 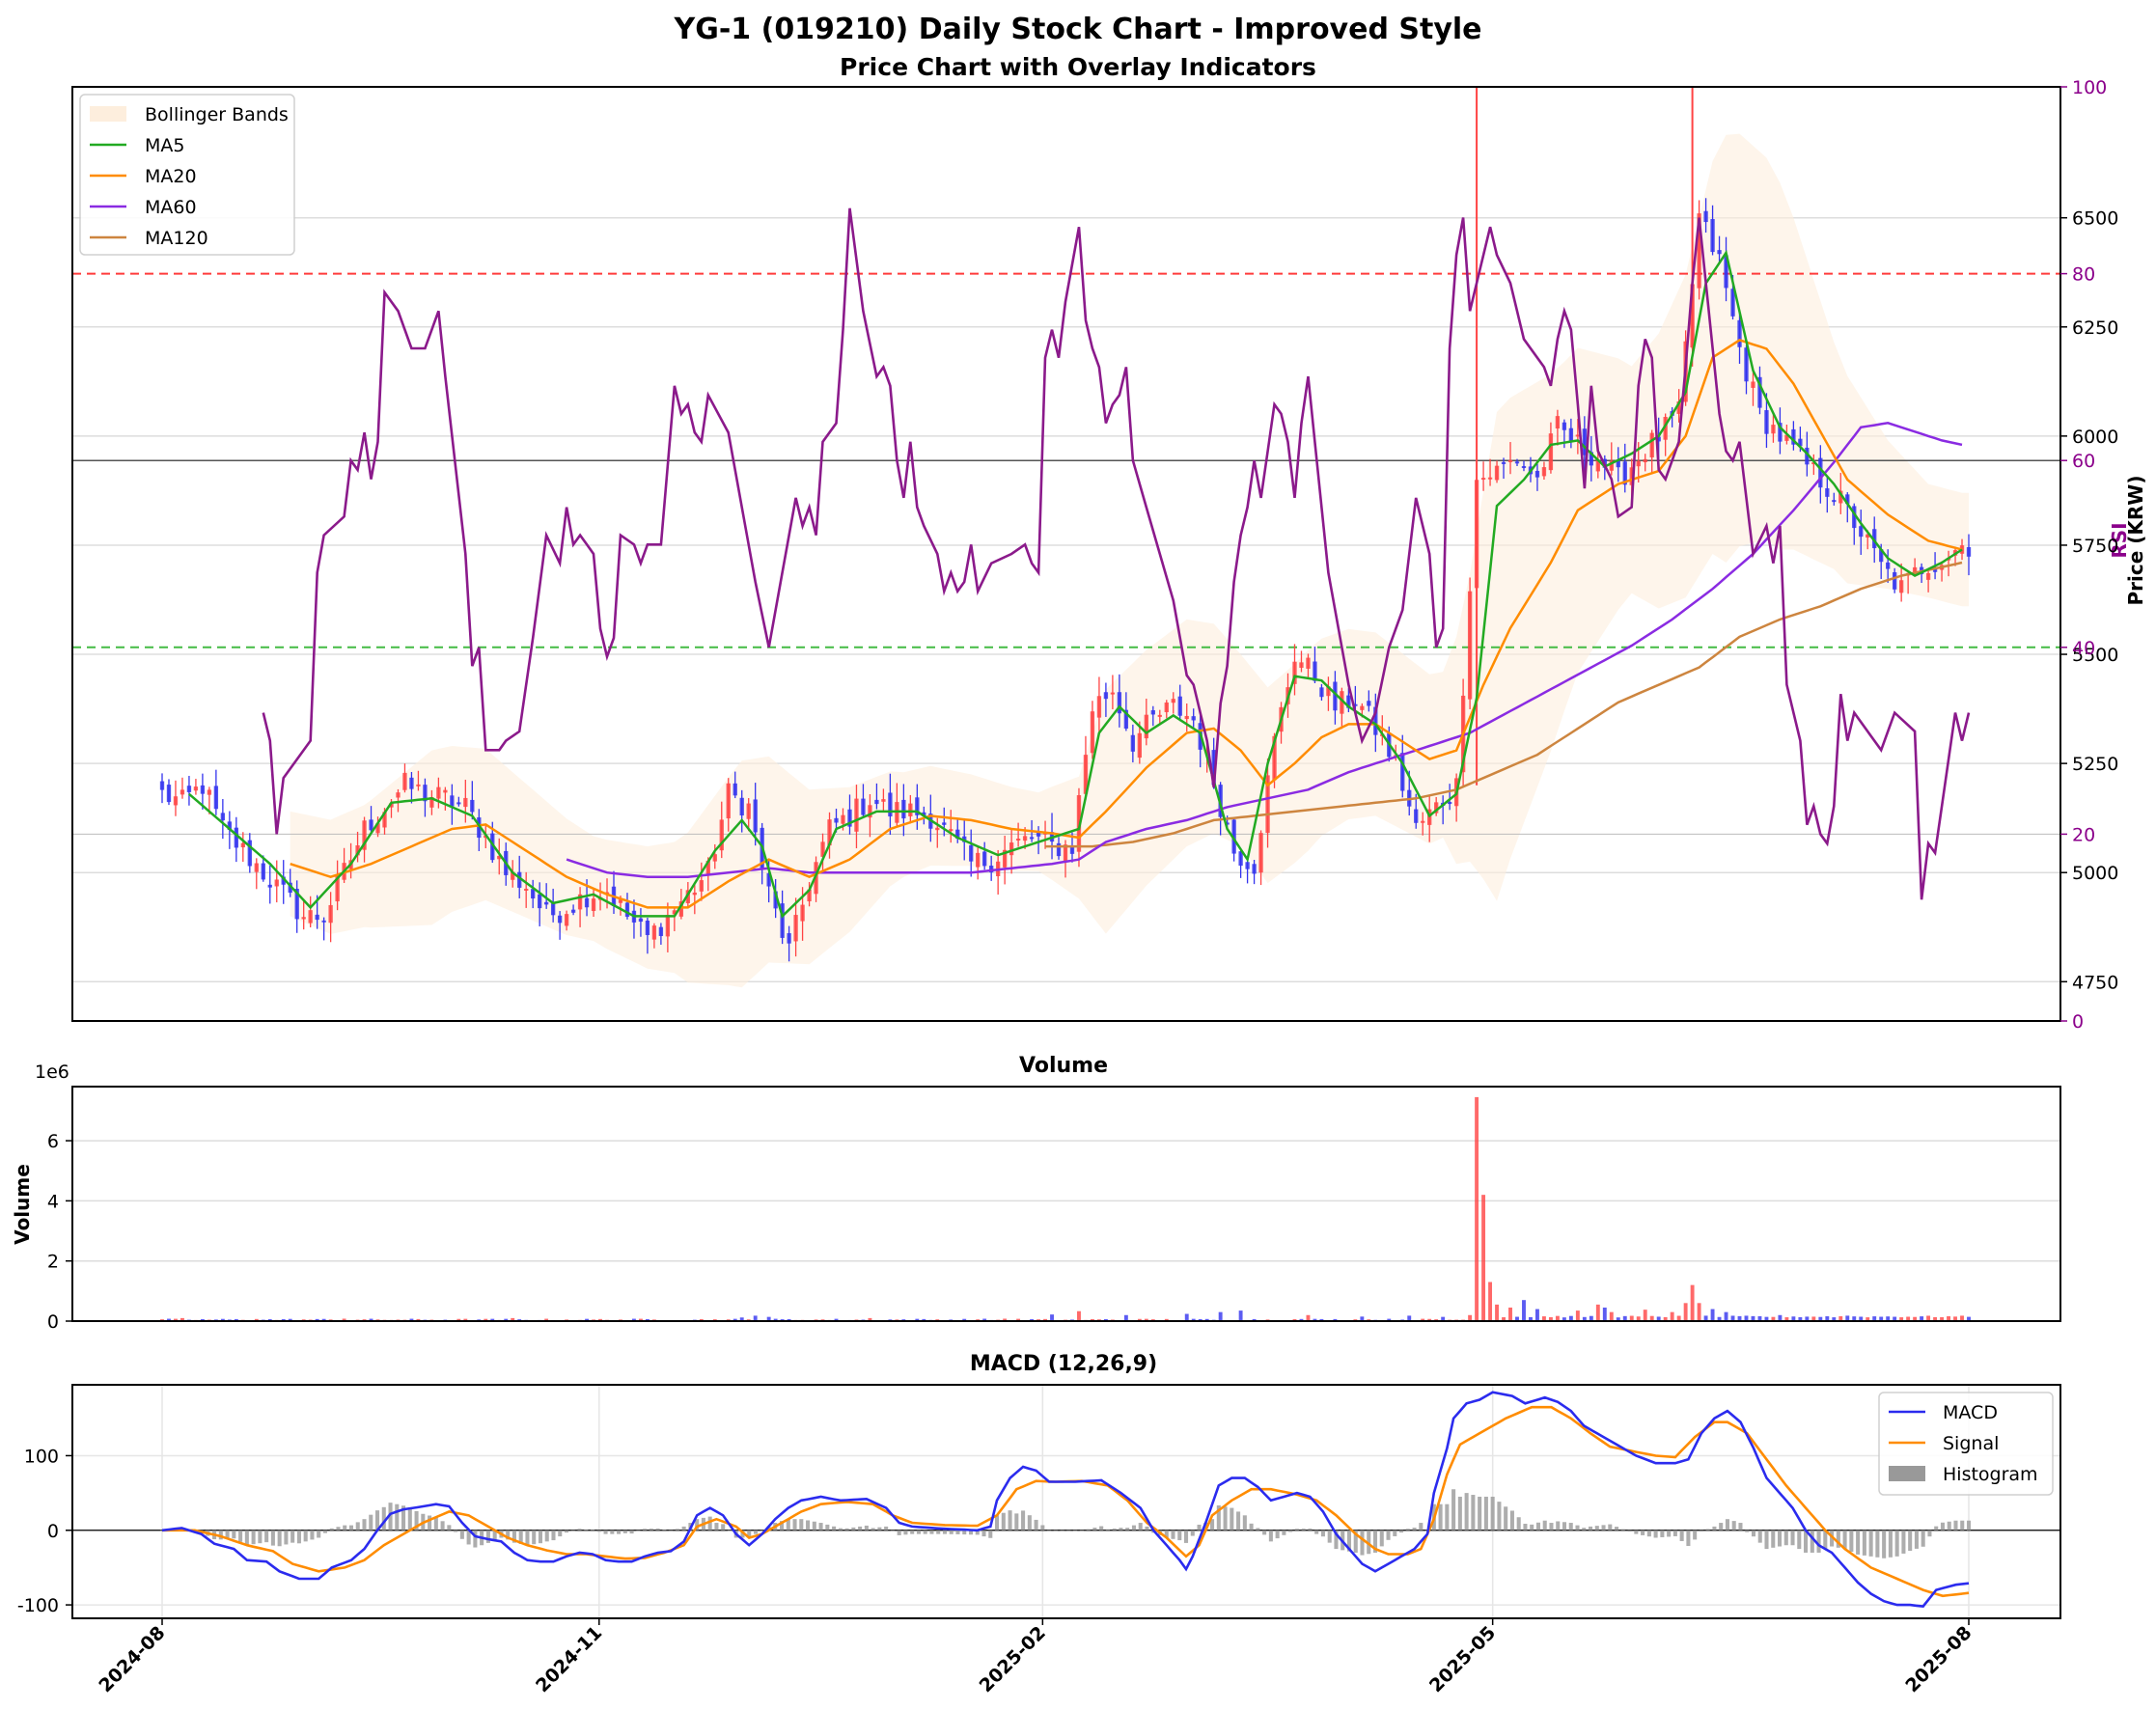 What do you see at coordinates (2095, 873) in the screenshot?
I see `price-tick-label: 5000` at bounding box center [2095, 873].